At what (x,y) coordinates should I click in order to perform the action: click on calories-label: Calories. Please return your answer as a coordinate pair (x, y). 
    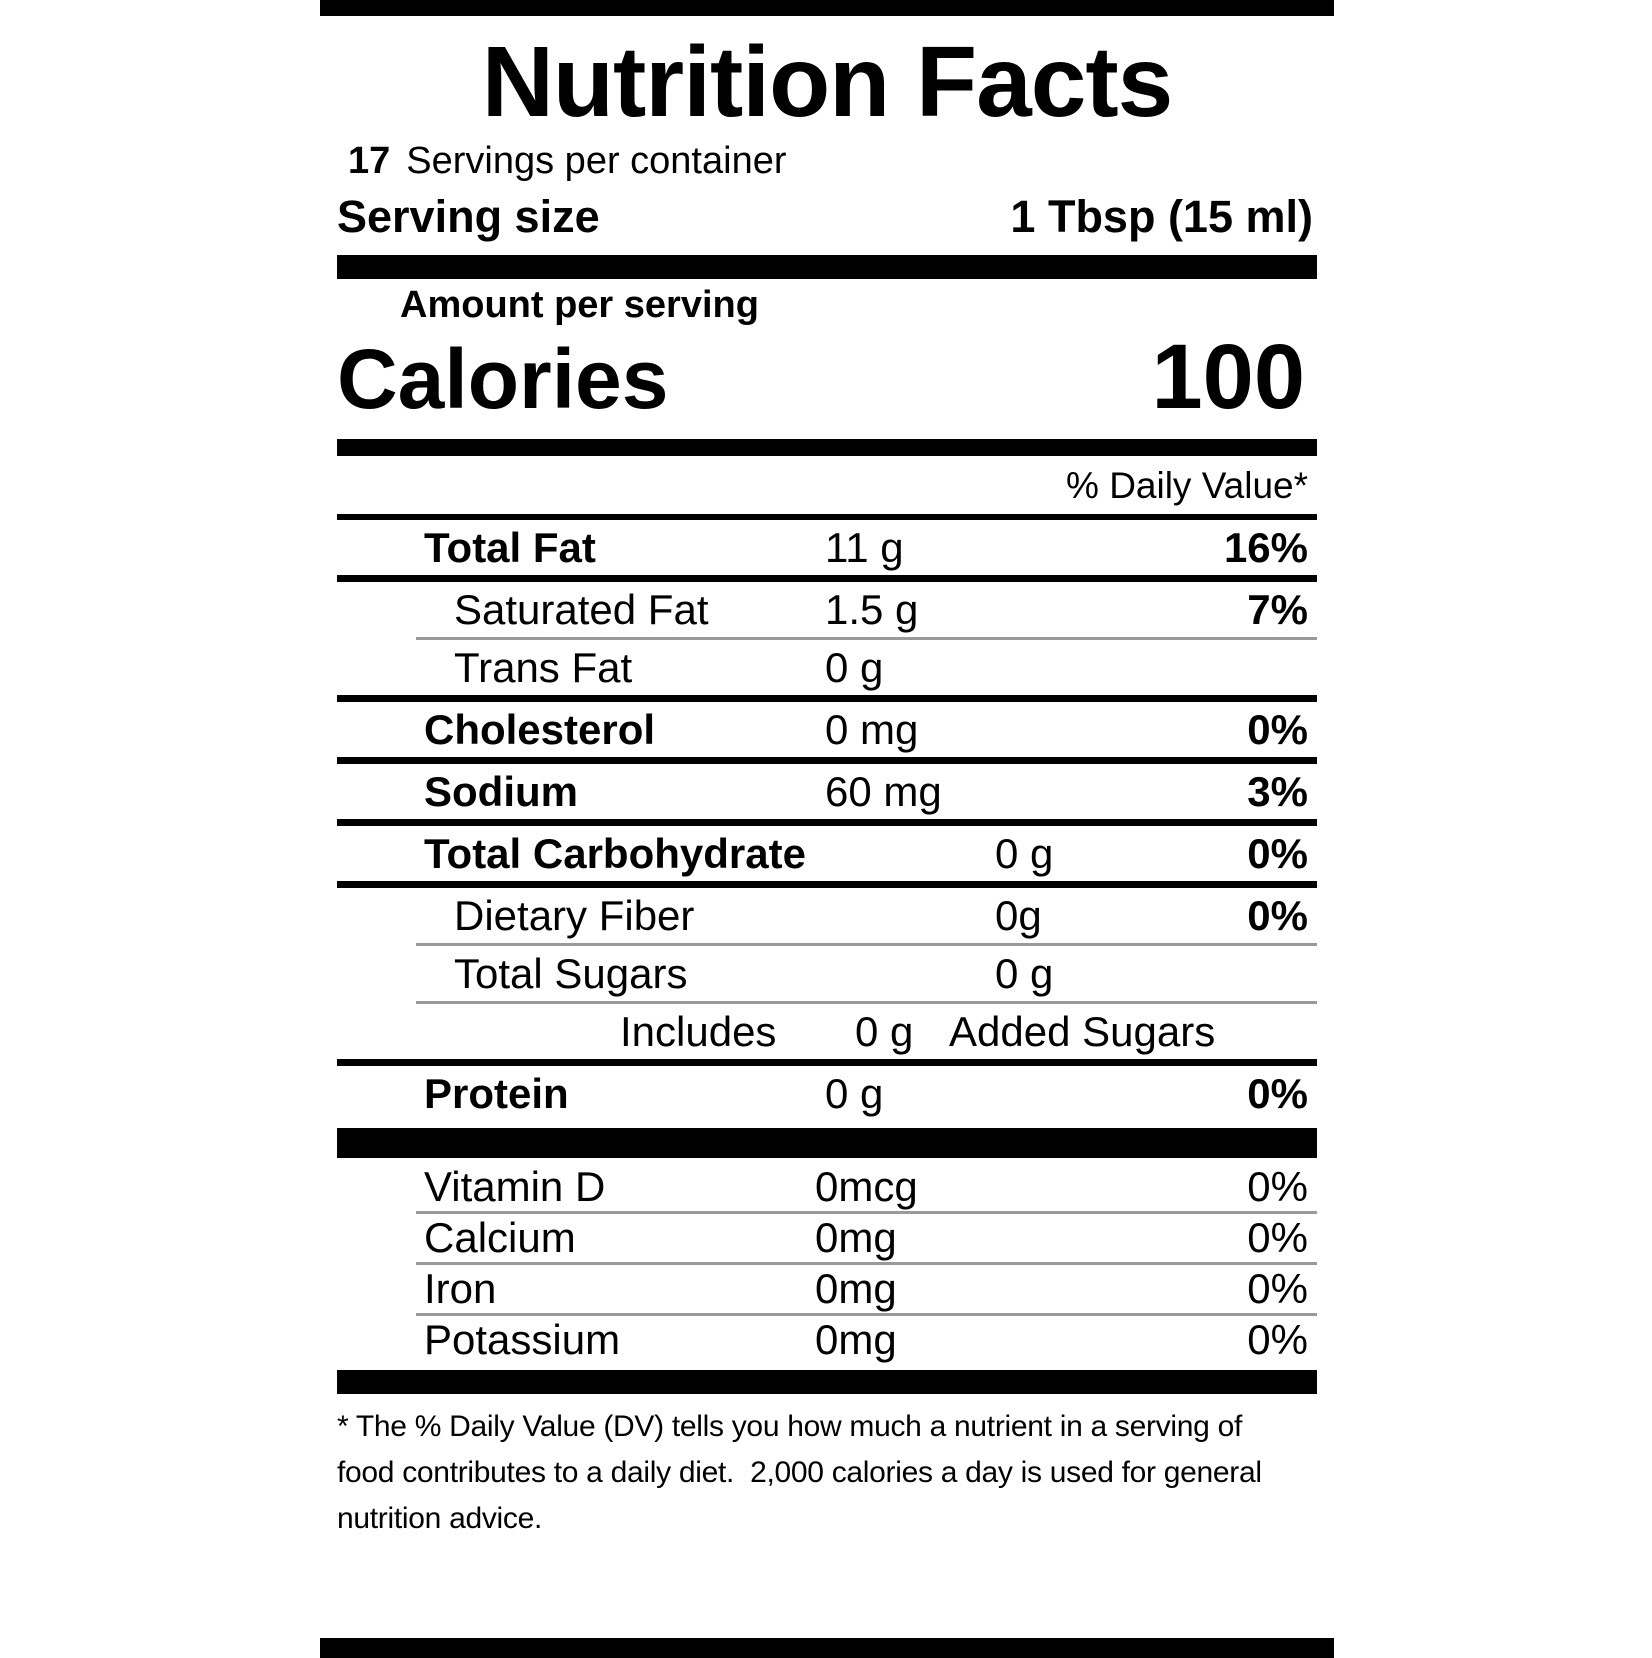
    Looking at the image, I should click on (503, 379).